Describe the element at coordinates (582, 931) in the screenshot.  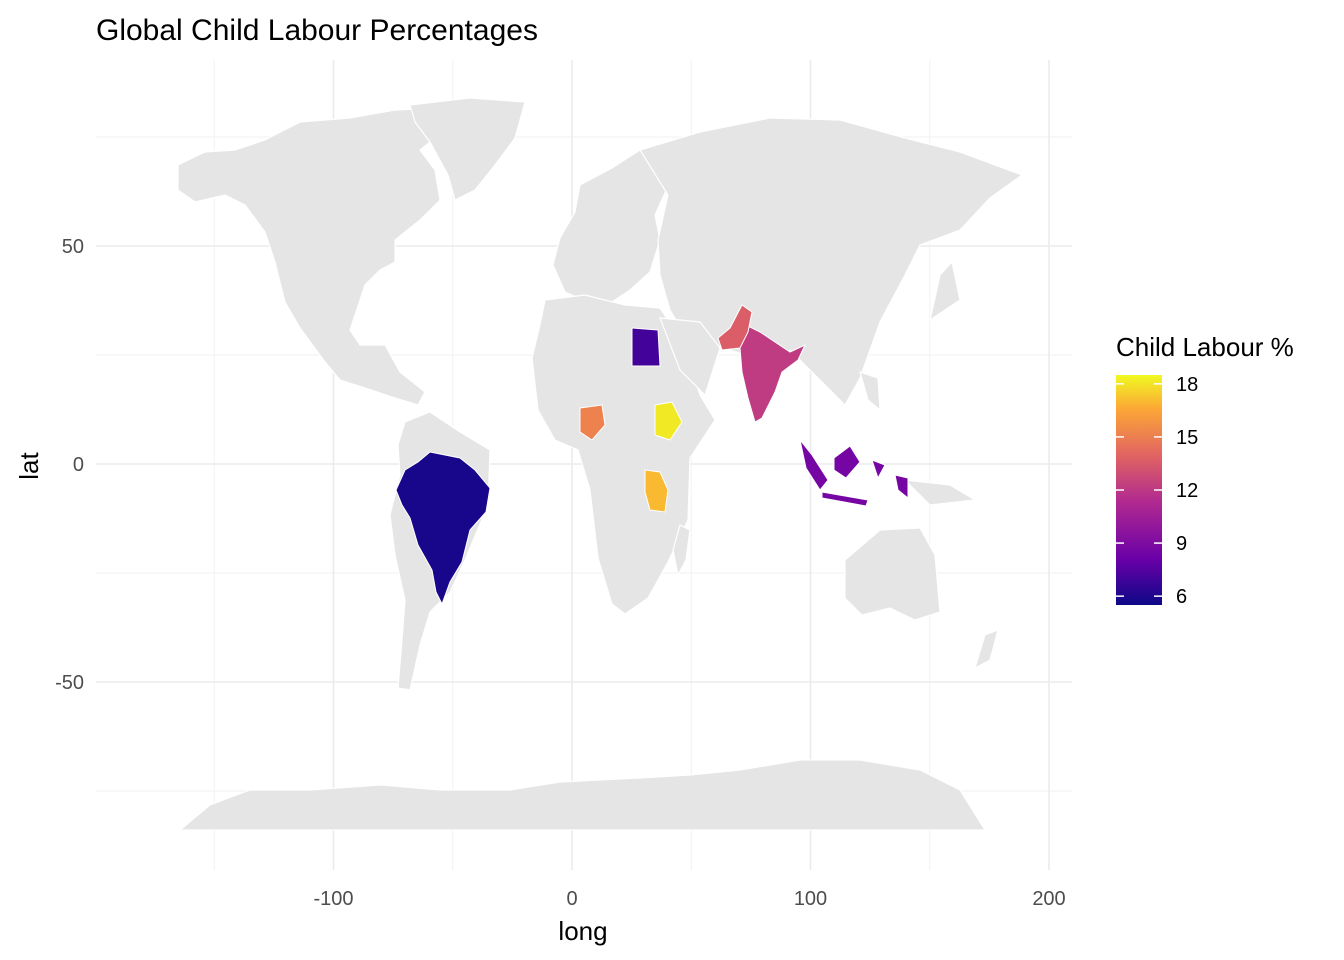
I see `x-axis-title: long` at that location.